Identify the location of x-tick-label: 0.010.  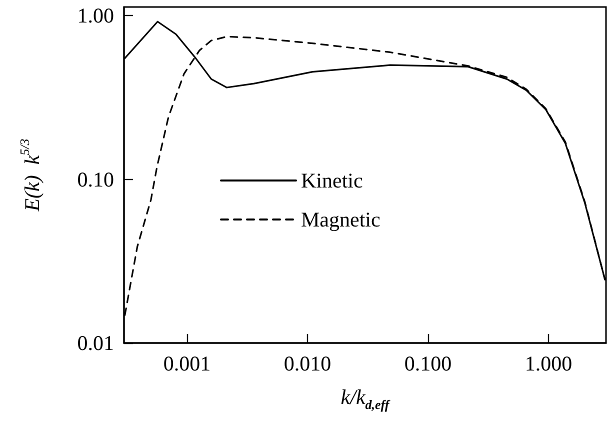
(308, 364).